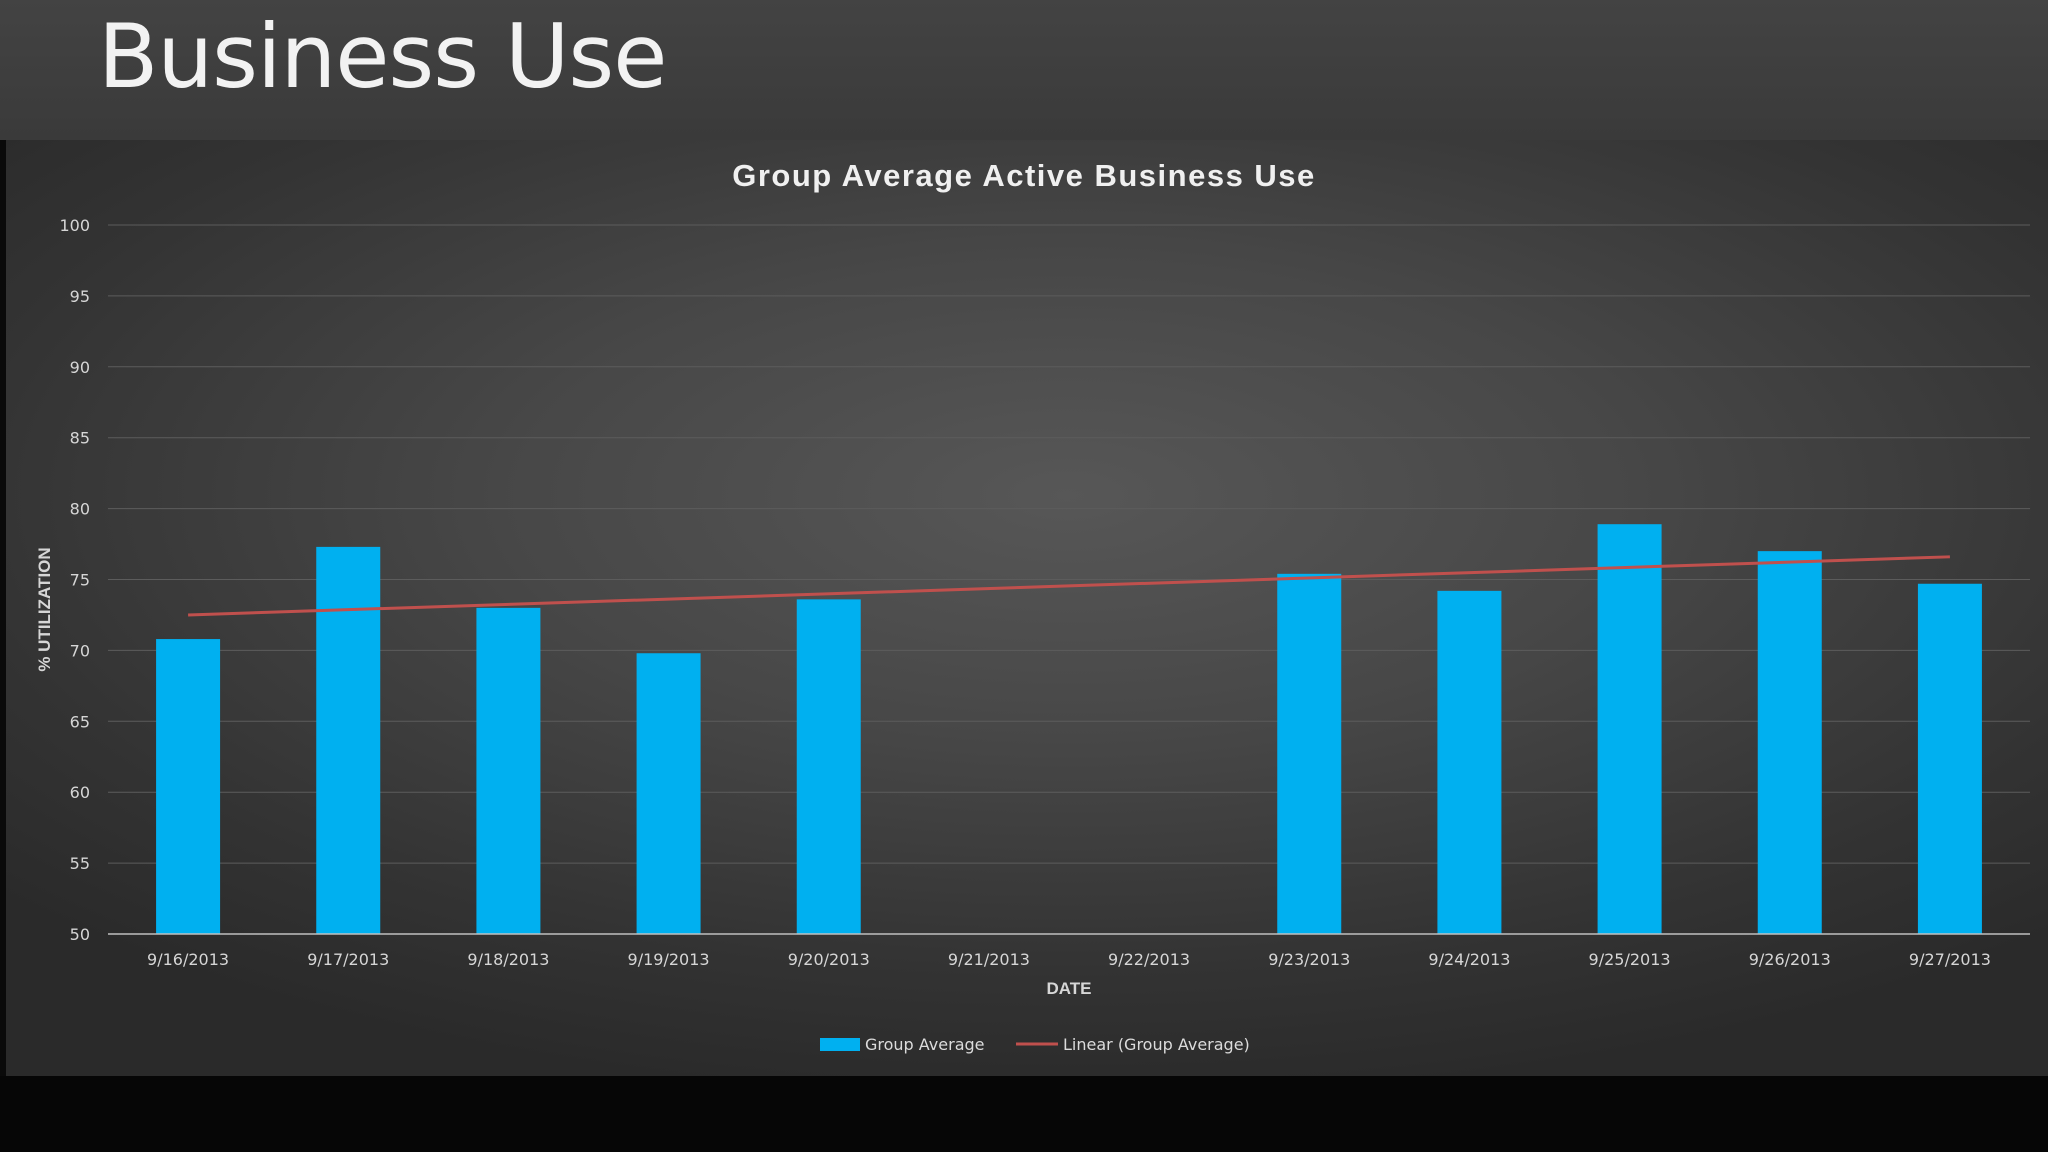 This screenshot has width=2048, height=1152. I want to click on x-tick-label: 9/21/2013, so click(989, 959).